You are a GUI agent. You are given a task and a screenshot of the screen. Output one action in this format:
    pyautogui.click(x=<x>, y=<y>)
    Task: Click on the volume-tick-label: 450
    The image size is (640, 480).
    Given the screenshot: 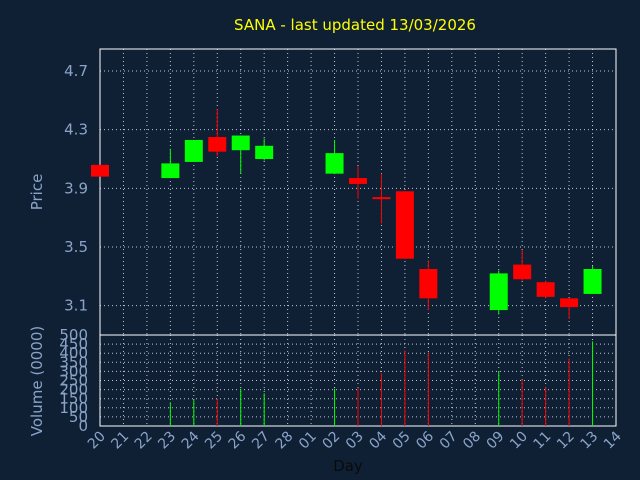 What is the action you would take?
    pyautogui.click(x=73, y=344)
    